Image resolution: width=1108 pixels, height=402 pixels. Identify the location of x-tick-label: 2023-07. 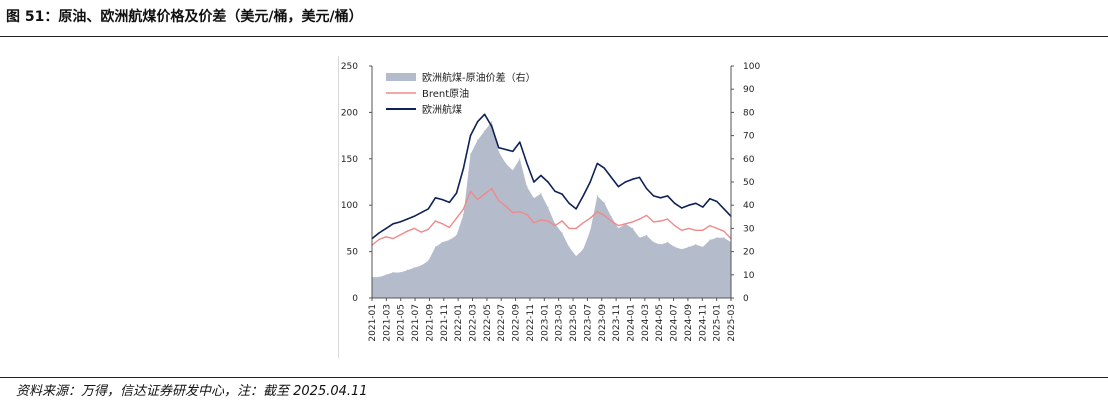
(588, 323).